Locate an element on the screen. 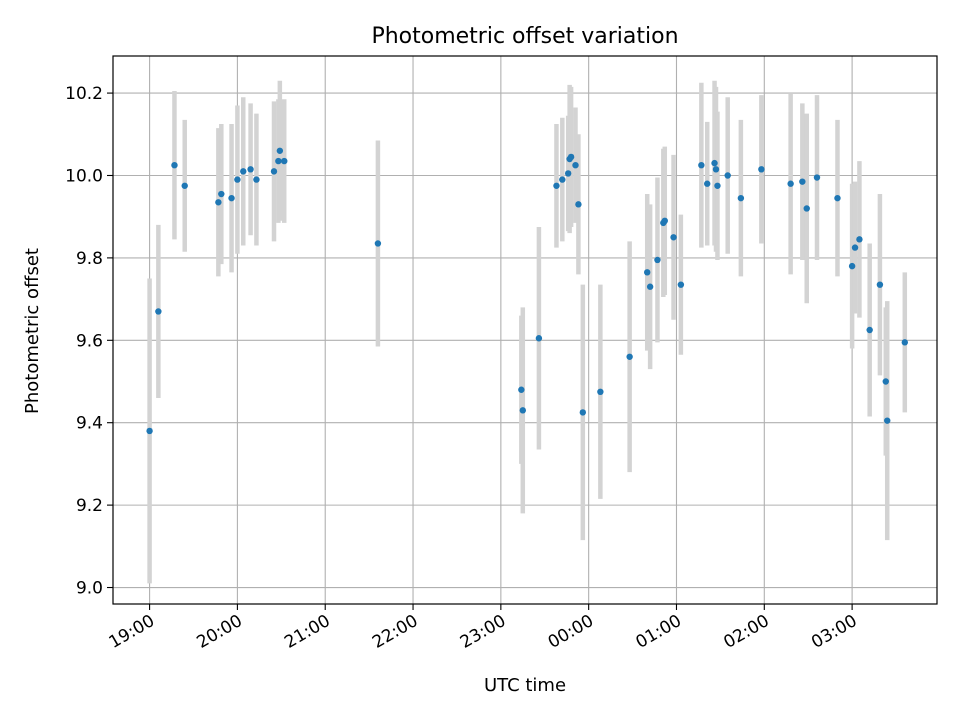  y-tick-label: 9.8 is located at coordinates (89, 259).